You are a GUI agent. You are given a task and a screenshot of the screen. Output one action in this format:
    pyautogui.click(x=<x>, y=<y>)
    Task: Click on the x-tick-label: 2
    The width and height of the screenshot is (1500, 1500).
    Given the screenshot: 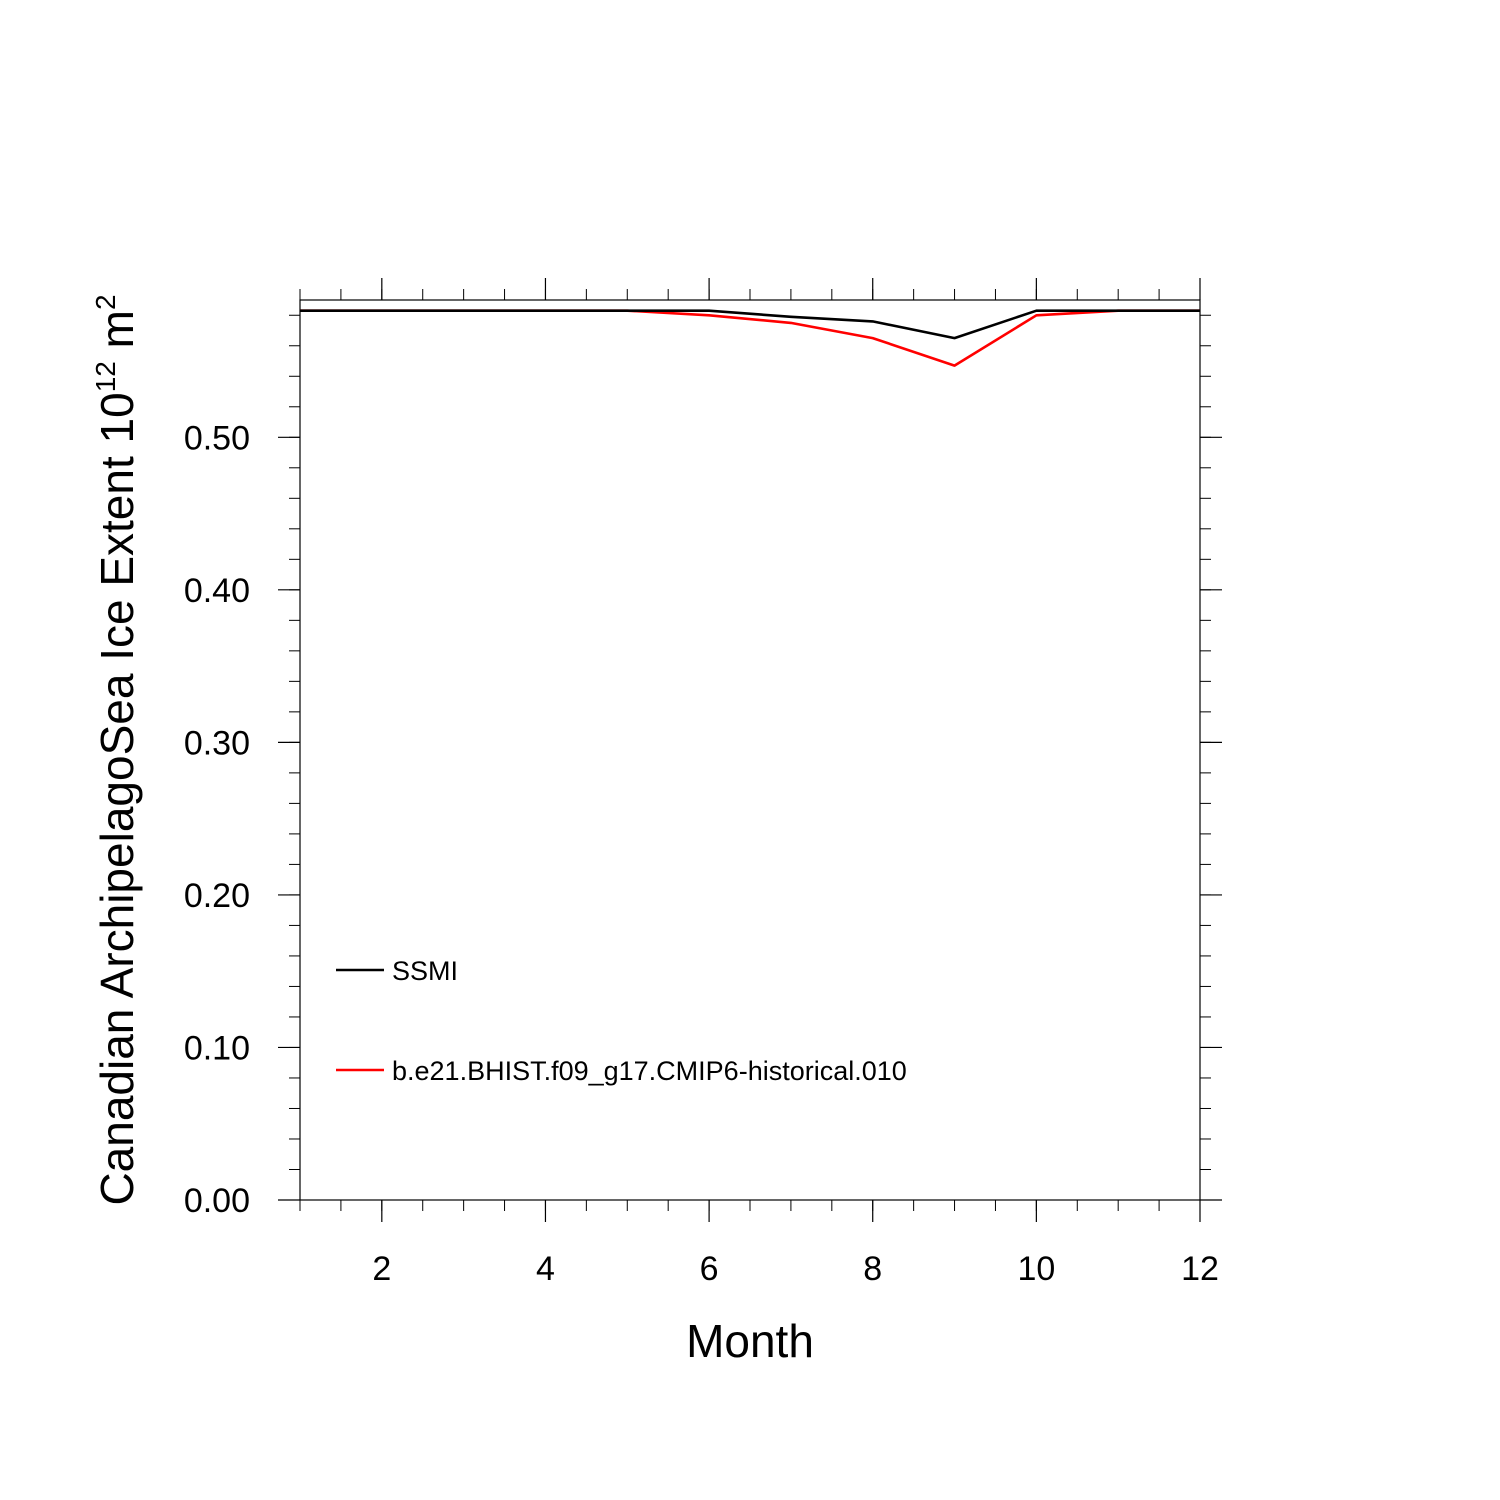 What is the action you would take?
    pyautogui.click(x=381, y=1269)
    